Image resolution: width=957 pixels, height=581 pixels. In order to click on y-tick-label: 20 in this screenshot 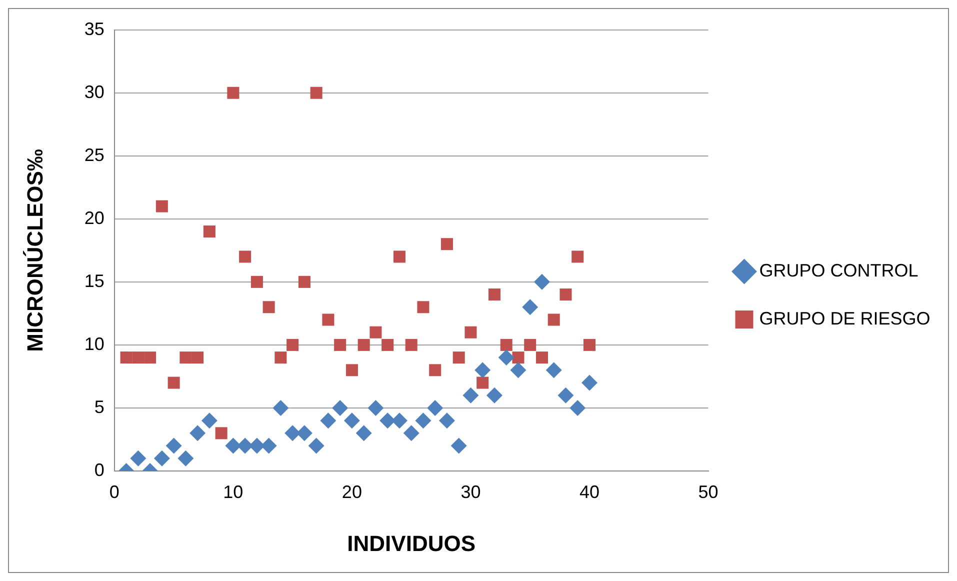, I will do `click(94, 218)`.